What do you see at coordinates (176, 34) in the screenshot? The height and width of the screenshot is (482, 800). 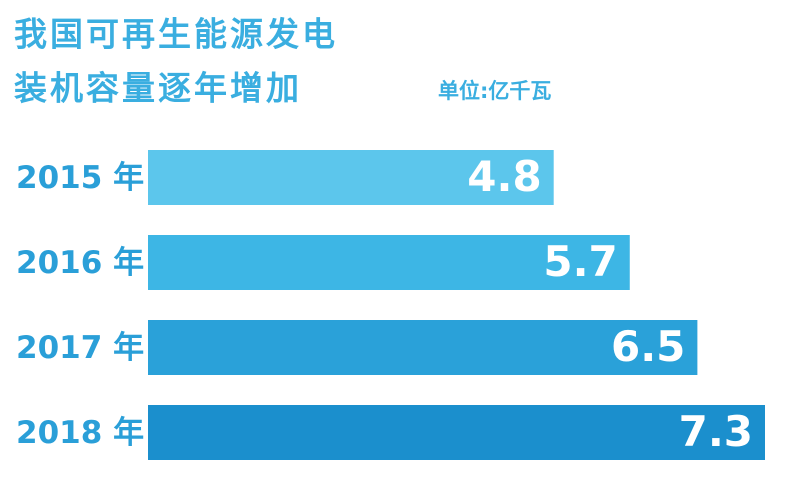 I see `chart-title: 我国可再生能源发电` at bounding box center [176, 34].